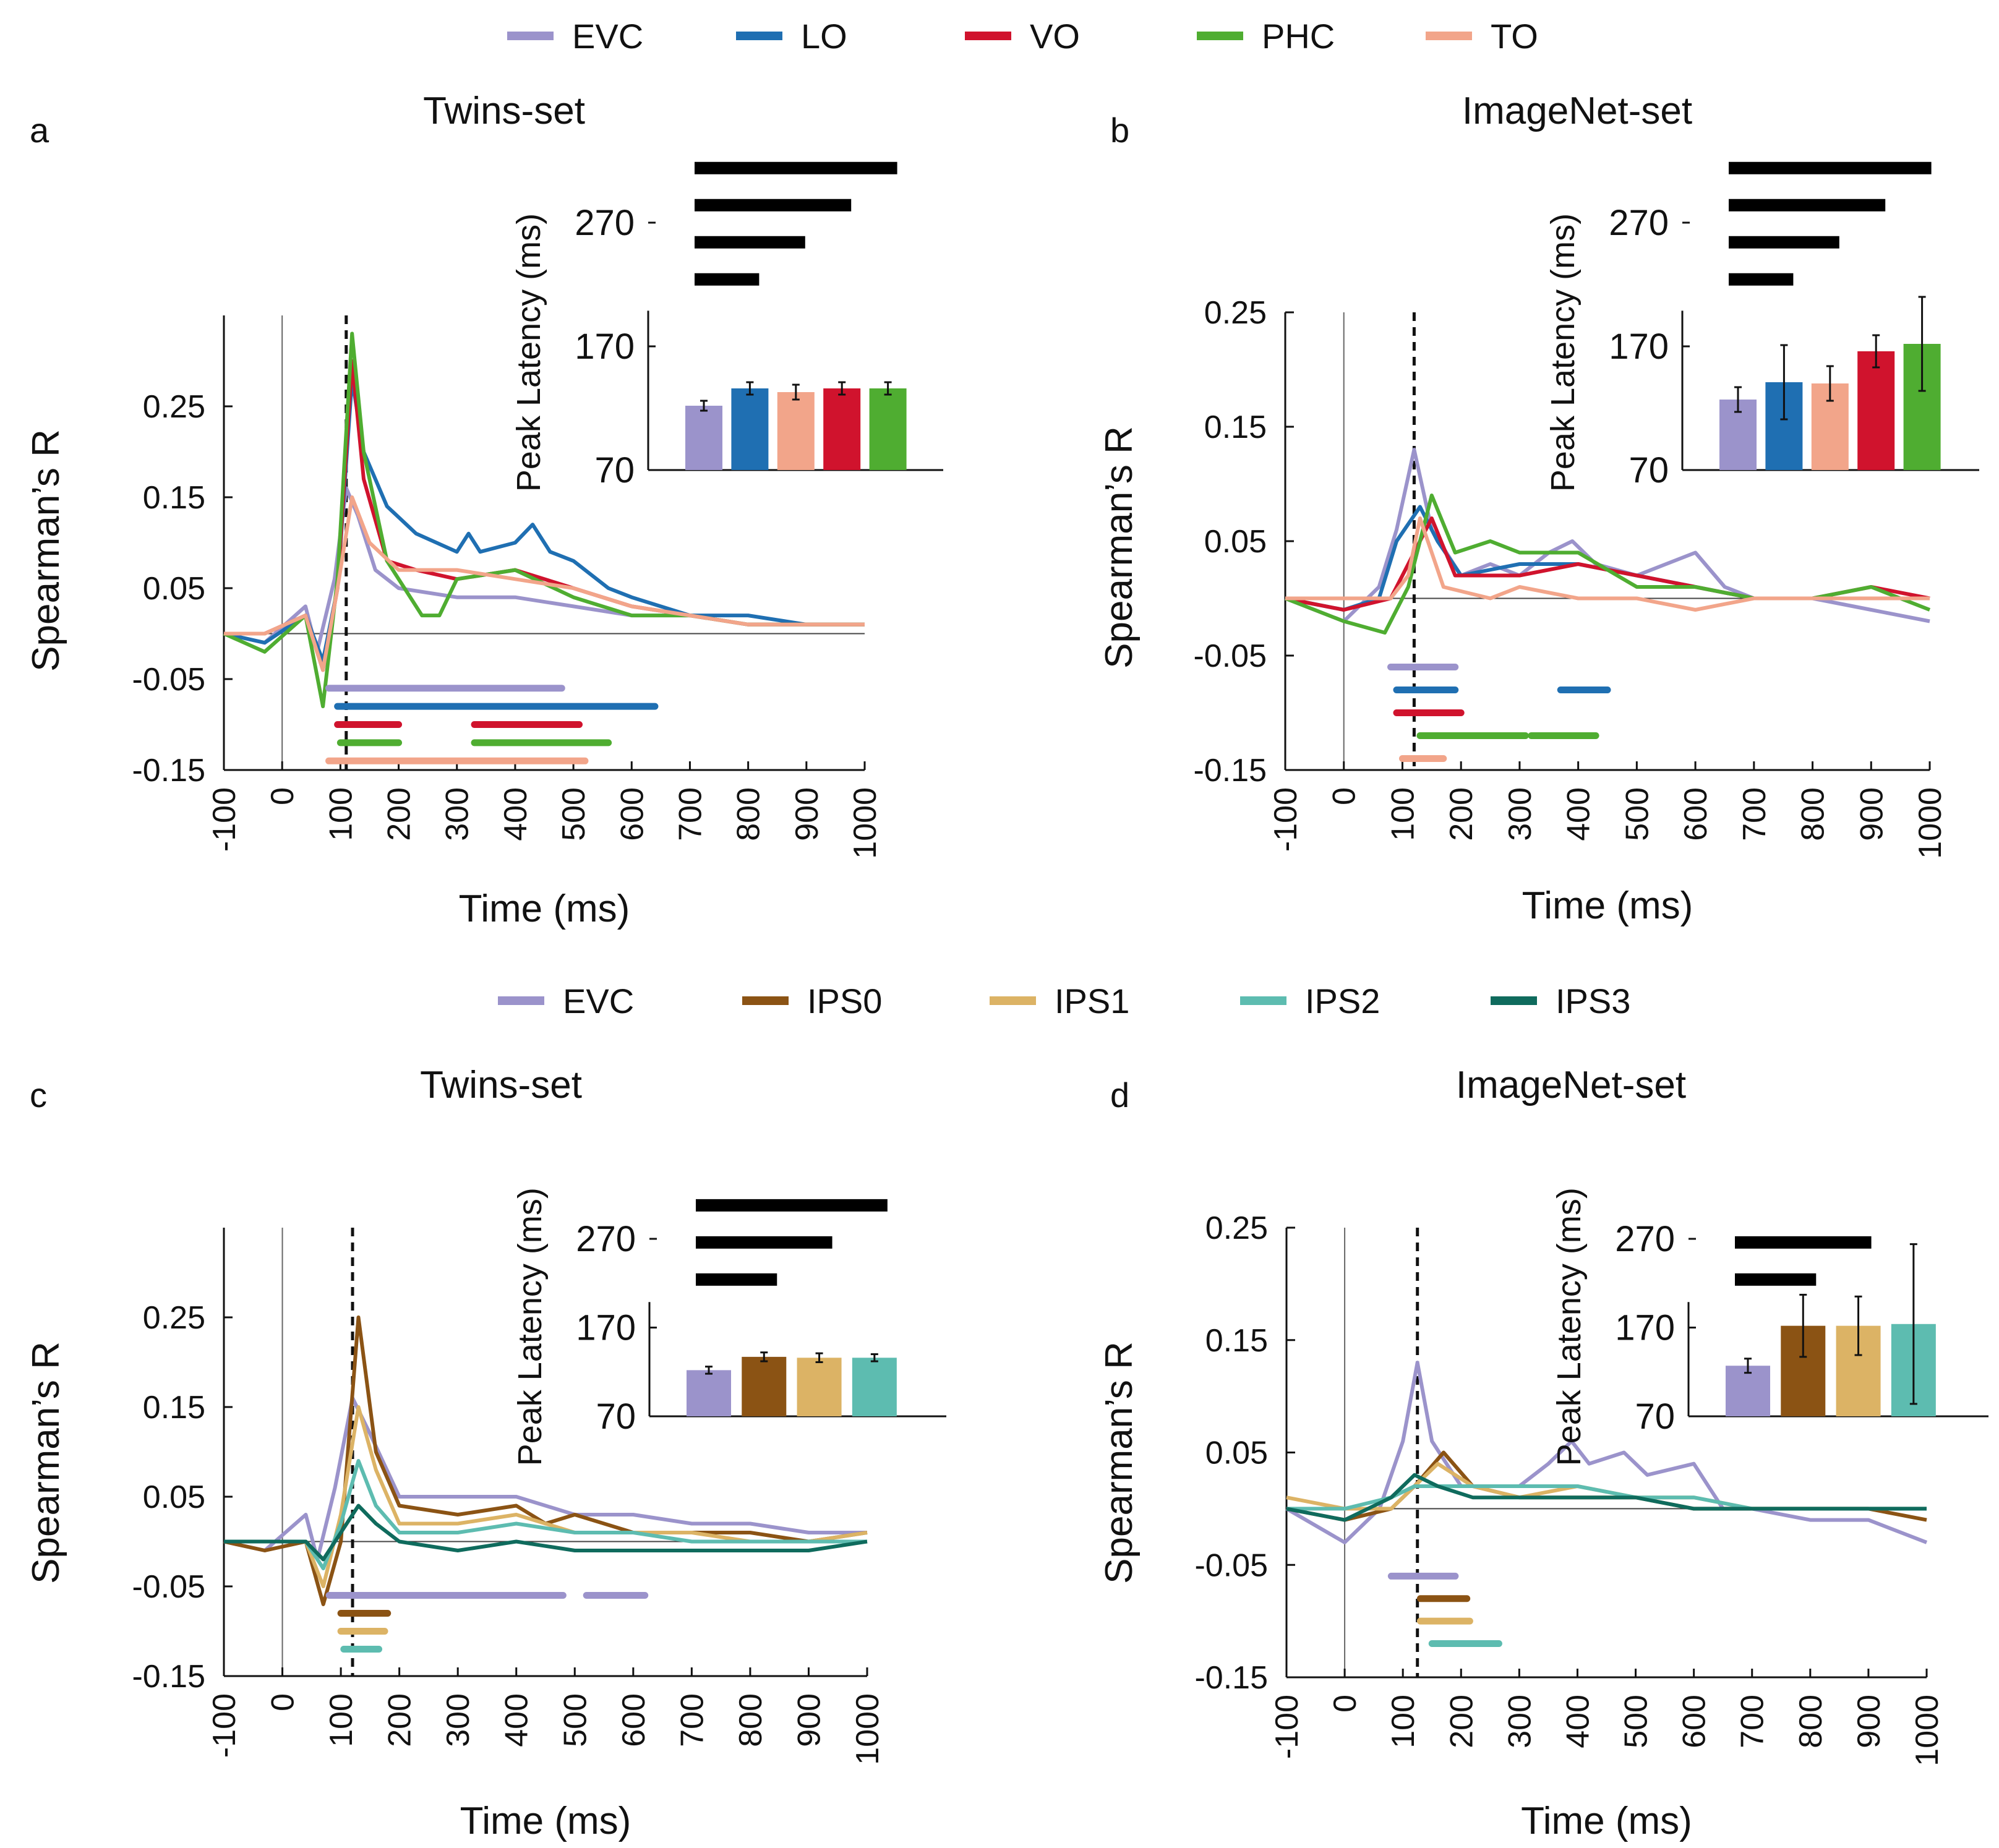 The height and width of the screenshot is (1848, 1999). I want to click on inset-bar-ips1, so click(820, 1387).